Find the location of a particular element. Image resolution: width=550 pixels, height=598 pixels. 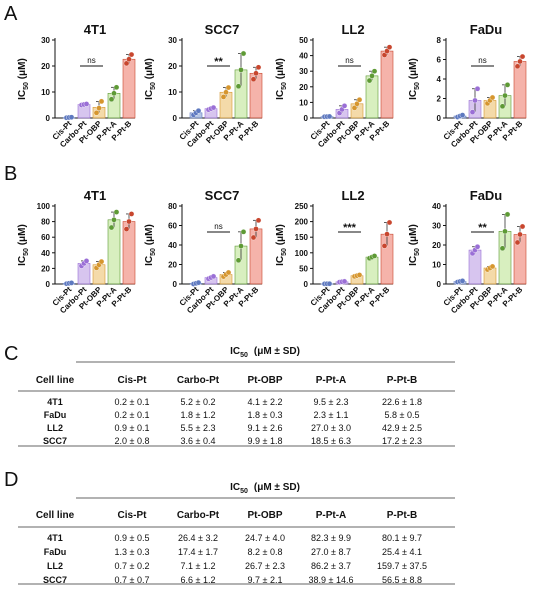

table-cell: 9.7 ± 2.1 is located at coordinates (265, 580).